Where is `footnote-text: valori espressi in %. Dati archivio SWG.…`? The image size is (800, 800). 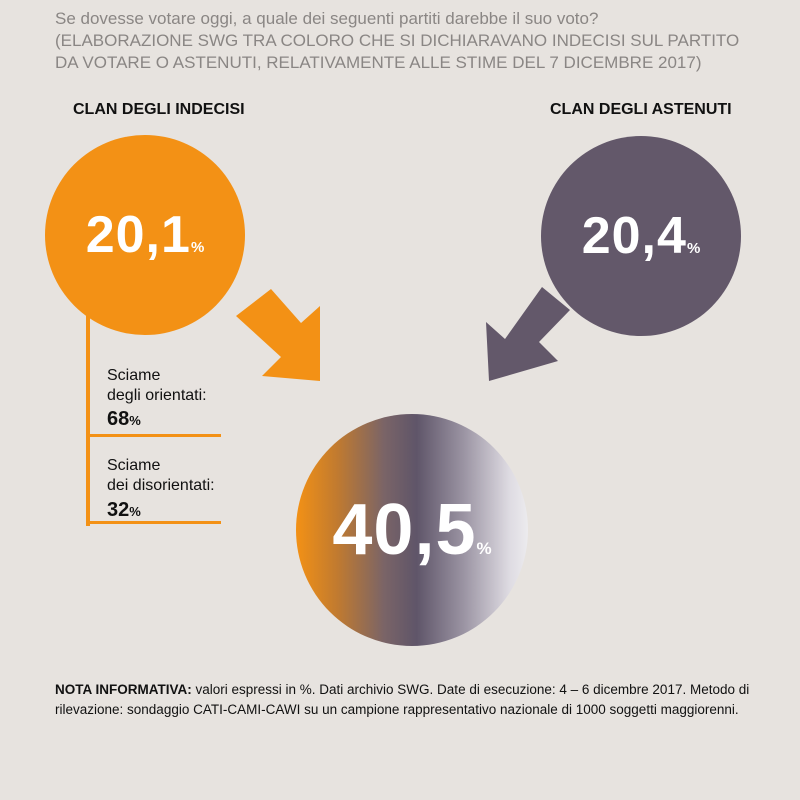 footnote-text: valori espressi in %. Dati archivio SWG.… is located at coordinates (402, 699).